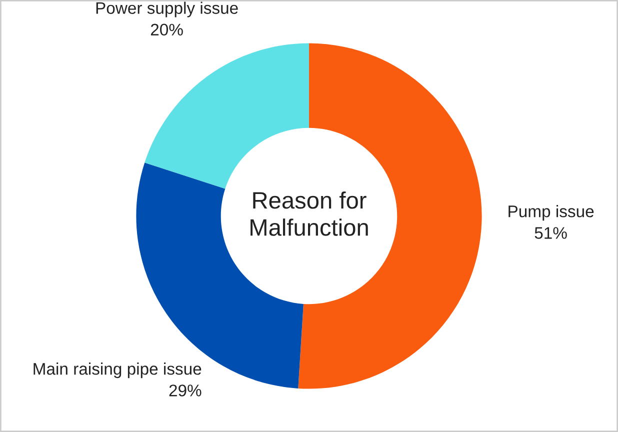 Image resolution: width=618 pixels, height=432 pixels. Describe the element at coordinates (550, 233) in the screenshot. I see `data-label: 51%` at that location.